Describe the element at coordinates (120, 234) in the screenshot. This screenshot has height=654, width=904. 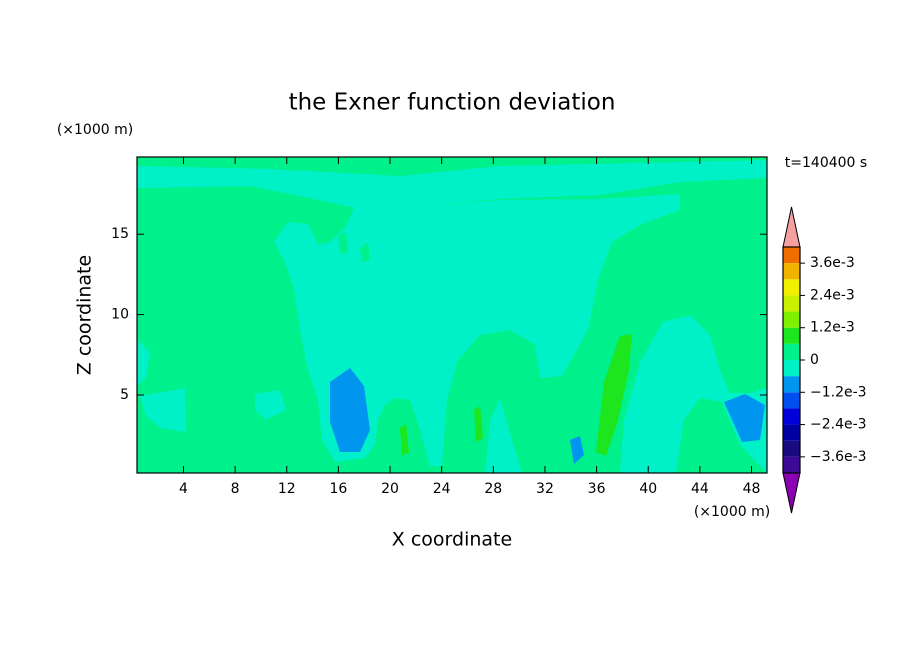
I see `y-tick-label: 15` at that location.